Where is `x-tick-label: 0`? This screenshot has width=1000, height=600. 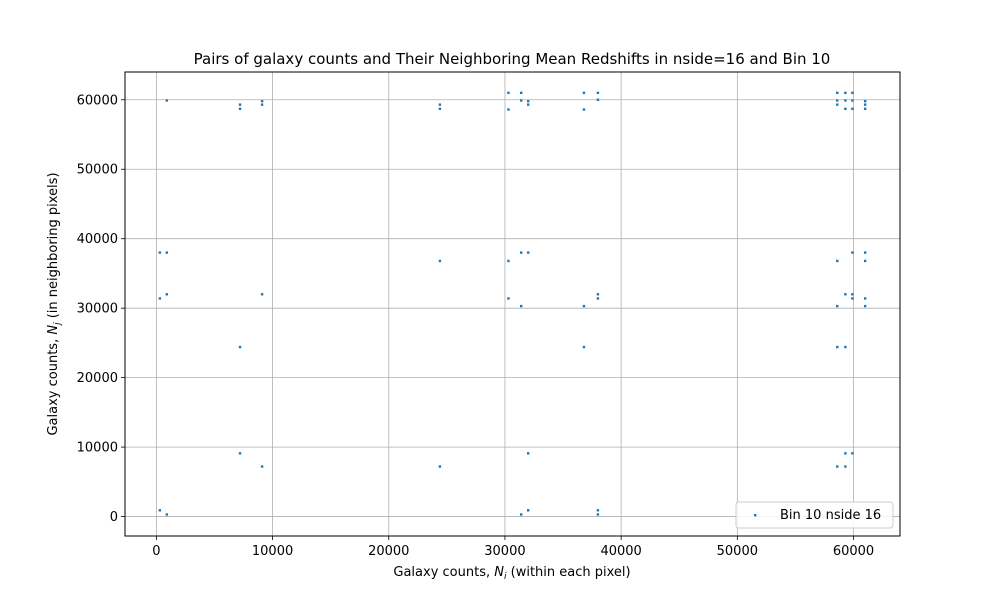
x-tick-label: 0 is located at coordinates (156, 551).